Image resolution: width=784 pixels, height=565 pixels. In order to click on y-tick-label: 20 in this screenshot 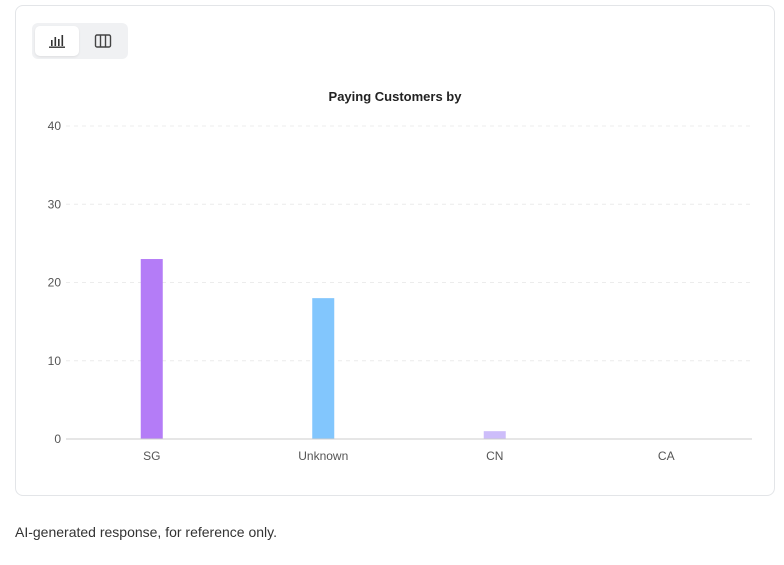, I will do `click(55, 283)`.